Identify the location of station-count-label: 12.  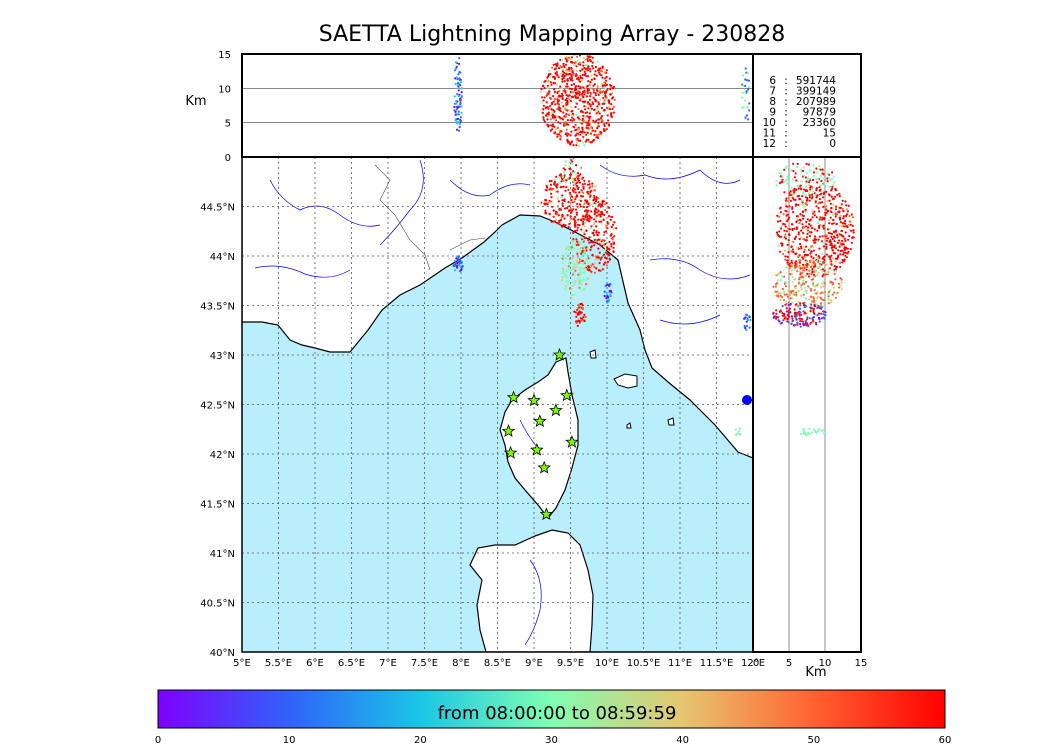
(769, 144).